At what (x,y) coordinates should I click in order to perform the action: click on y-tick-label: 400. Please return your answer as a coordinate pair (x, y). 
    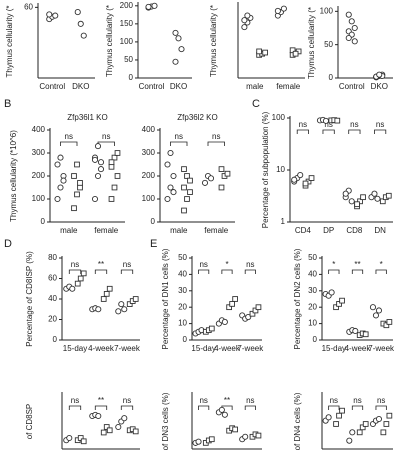
    Looking at the image, I should click on (149, 129).